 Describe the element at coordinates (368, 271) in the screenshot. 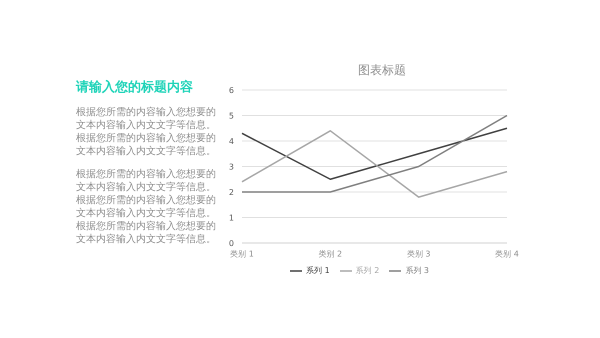

I see `legend-label: 系列 2` at that location.